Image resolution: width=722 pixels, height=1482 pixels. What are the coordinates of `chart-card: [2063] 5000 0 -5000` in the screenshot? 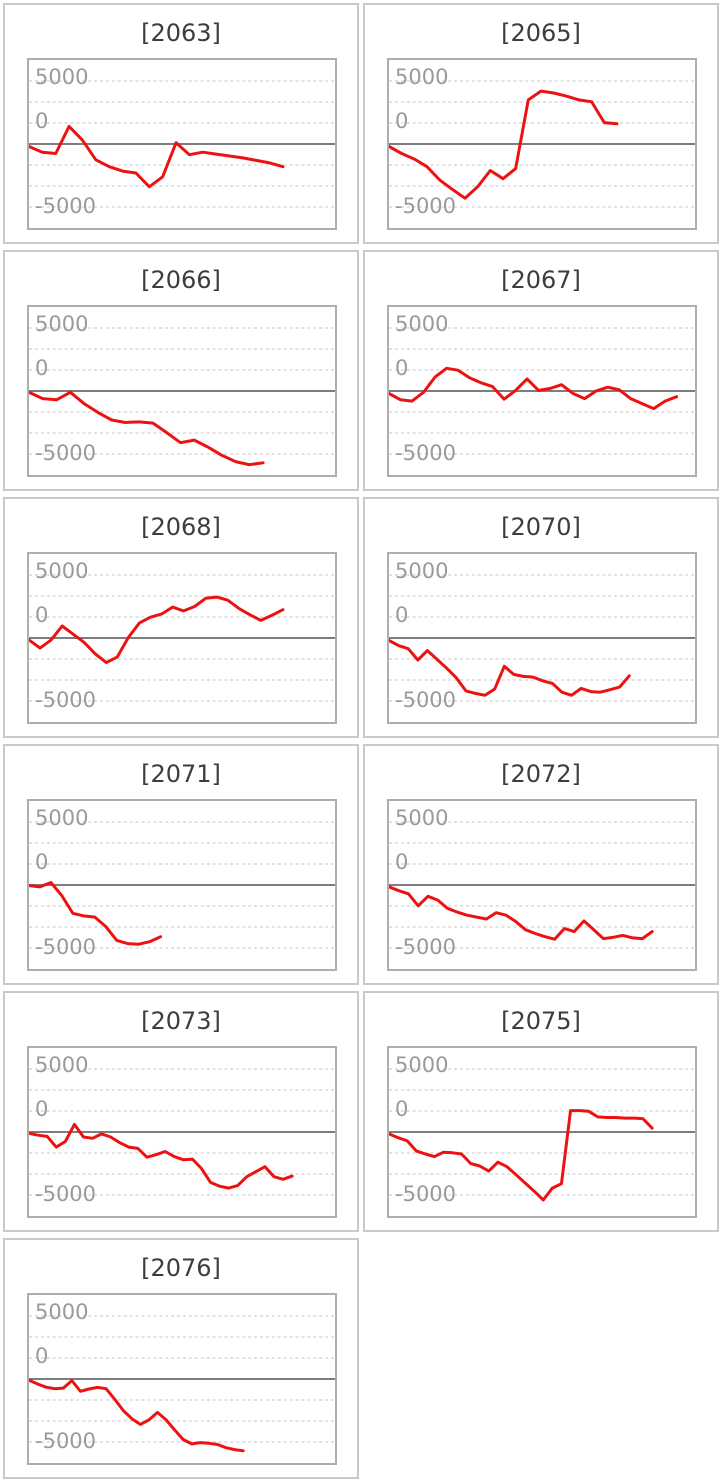 It's located at (181, 123).